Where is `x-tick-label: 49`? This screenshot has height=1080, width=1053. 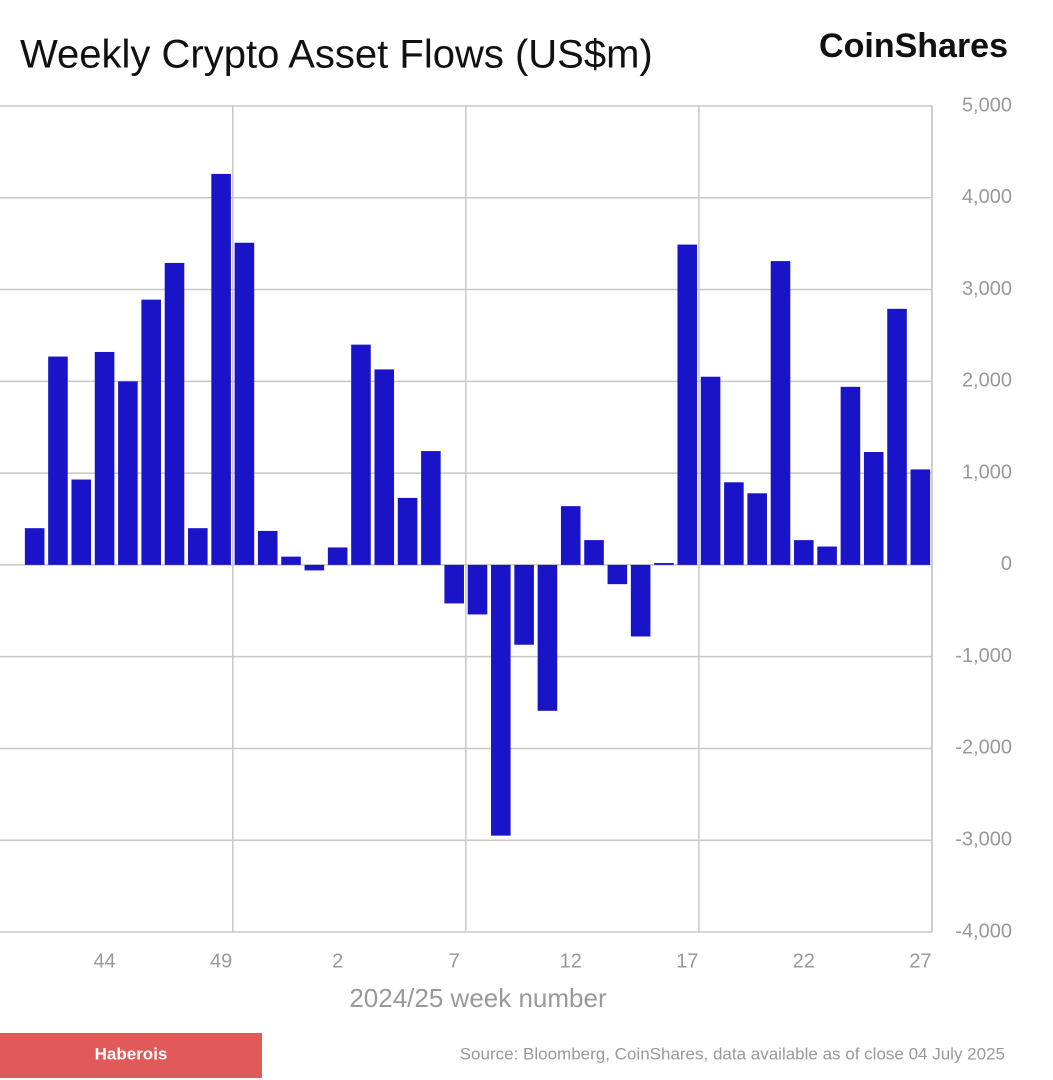 x-tick-label: 49 is located at coordinates (221, 961).